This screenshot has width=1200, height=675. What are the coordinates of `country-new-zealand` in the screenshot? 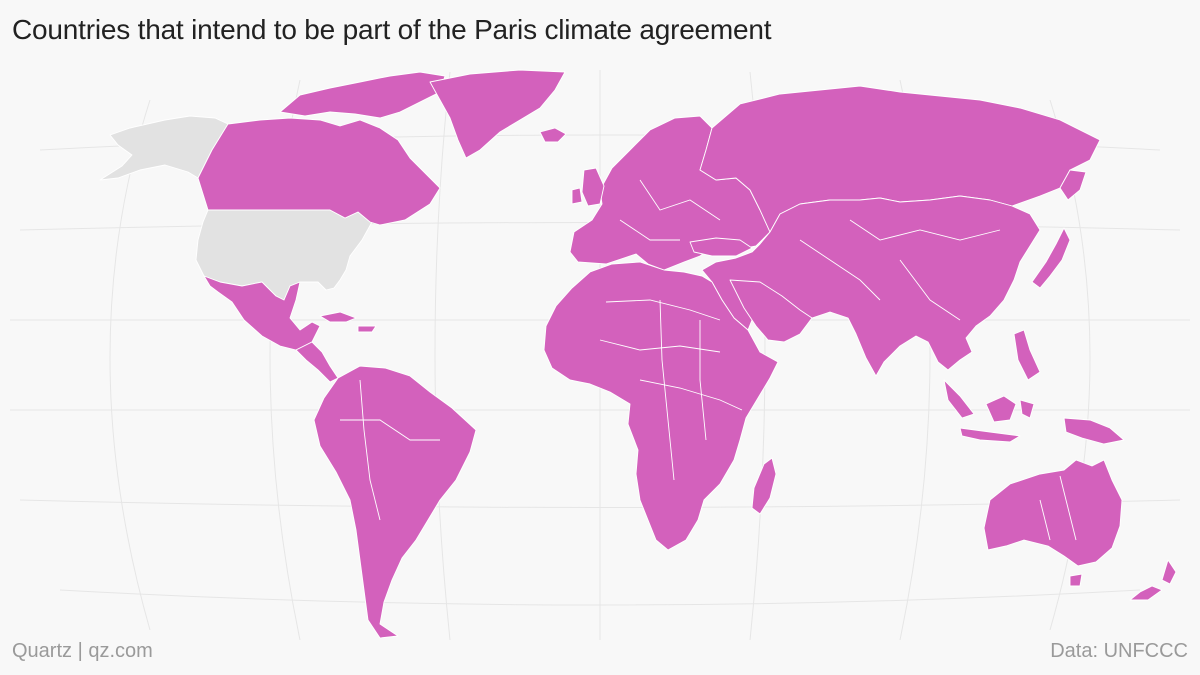 It's located at (1153, 580).